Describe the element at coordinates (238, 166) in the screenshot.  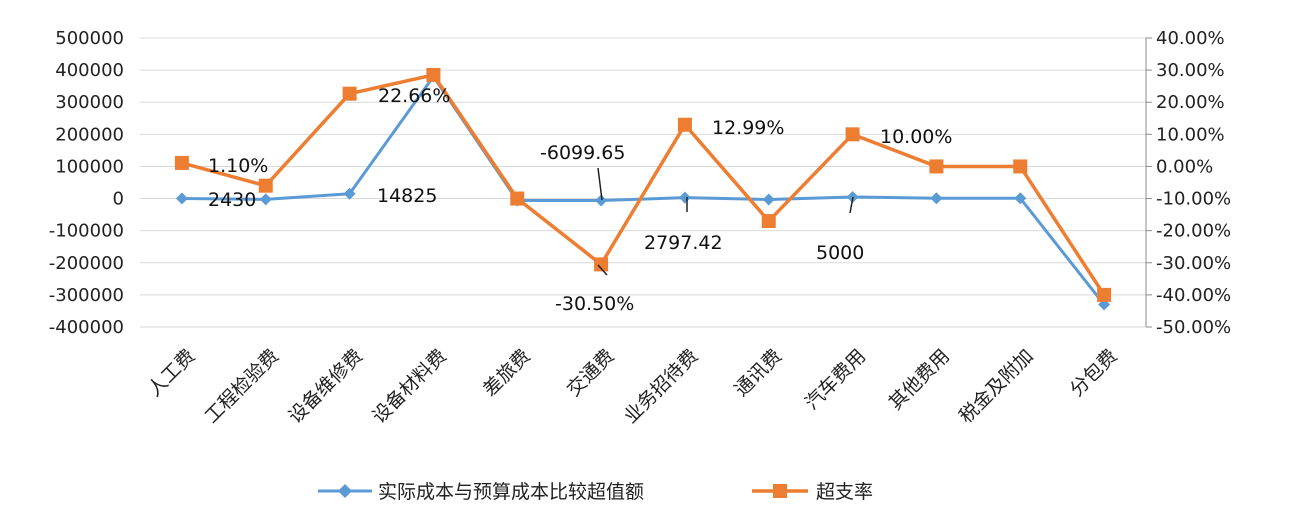
I see `data-label: 1.10%` at that location.